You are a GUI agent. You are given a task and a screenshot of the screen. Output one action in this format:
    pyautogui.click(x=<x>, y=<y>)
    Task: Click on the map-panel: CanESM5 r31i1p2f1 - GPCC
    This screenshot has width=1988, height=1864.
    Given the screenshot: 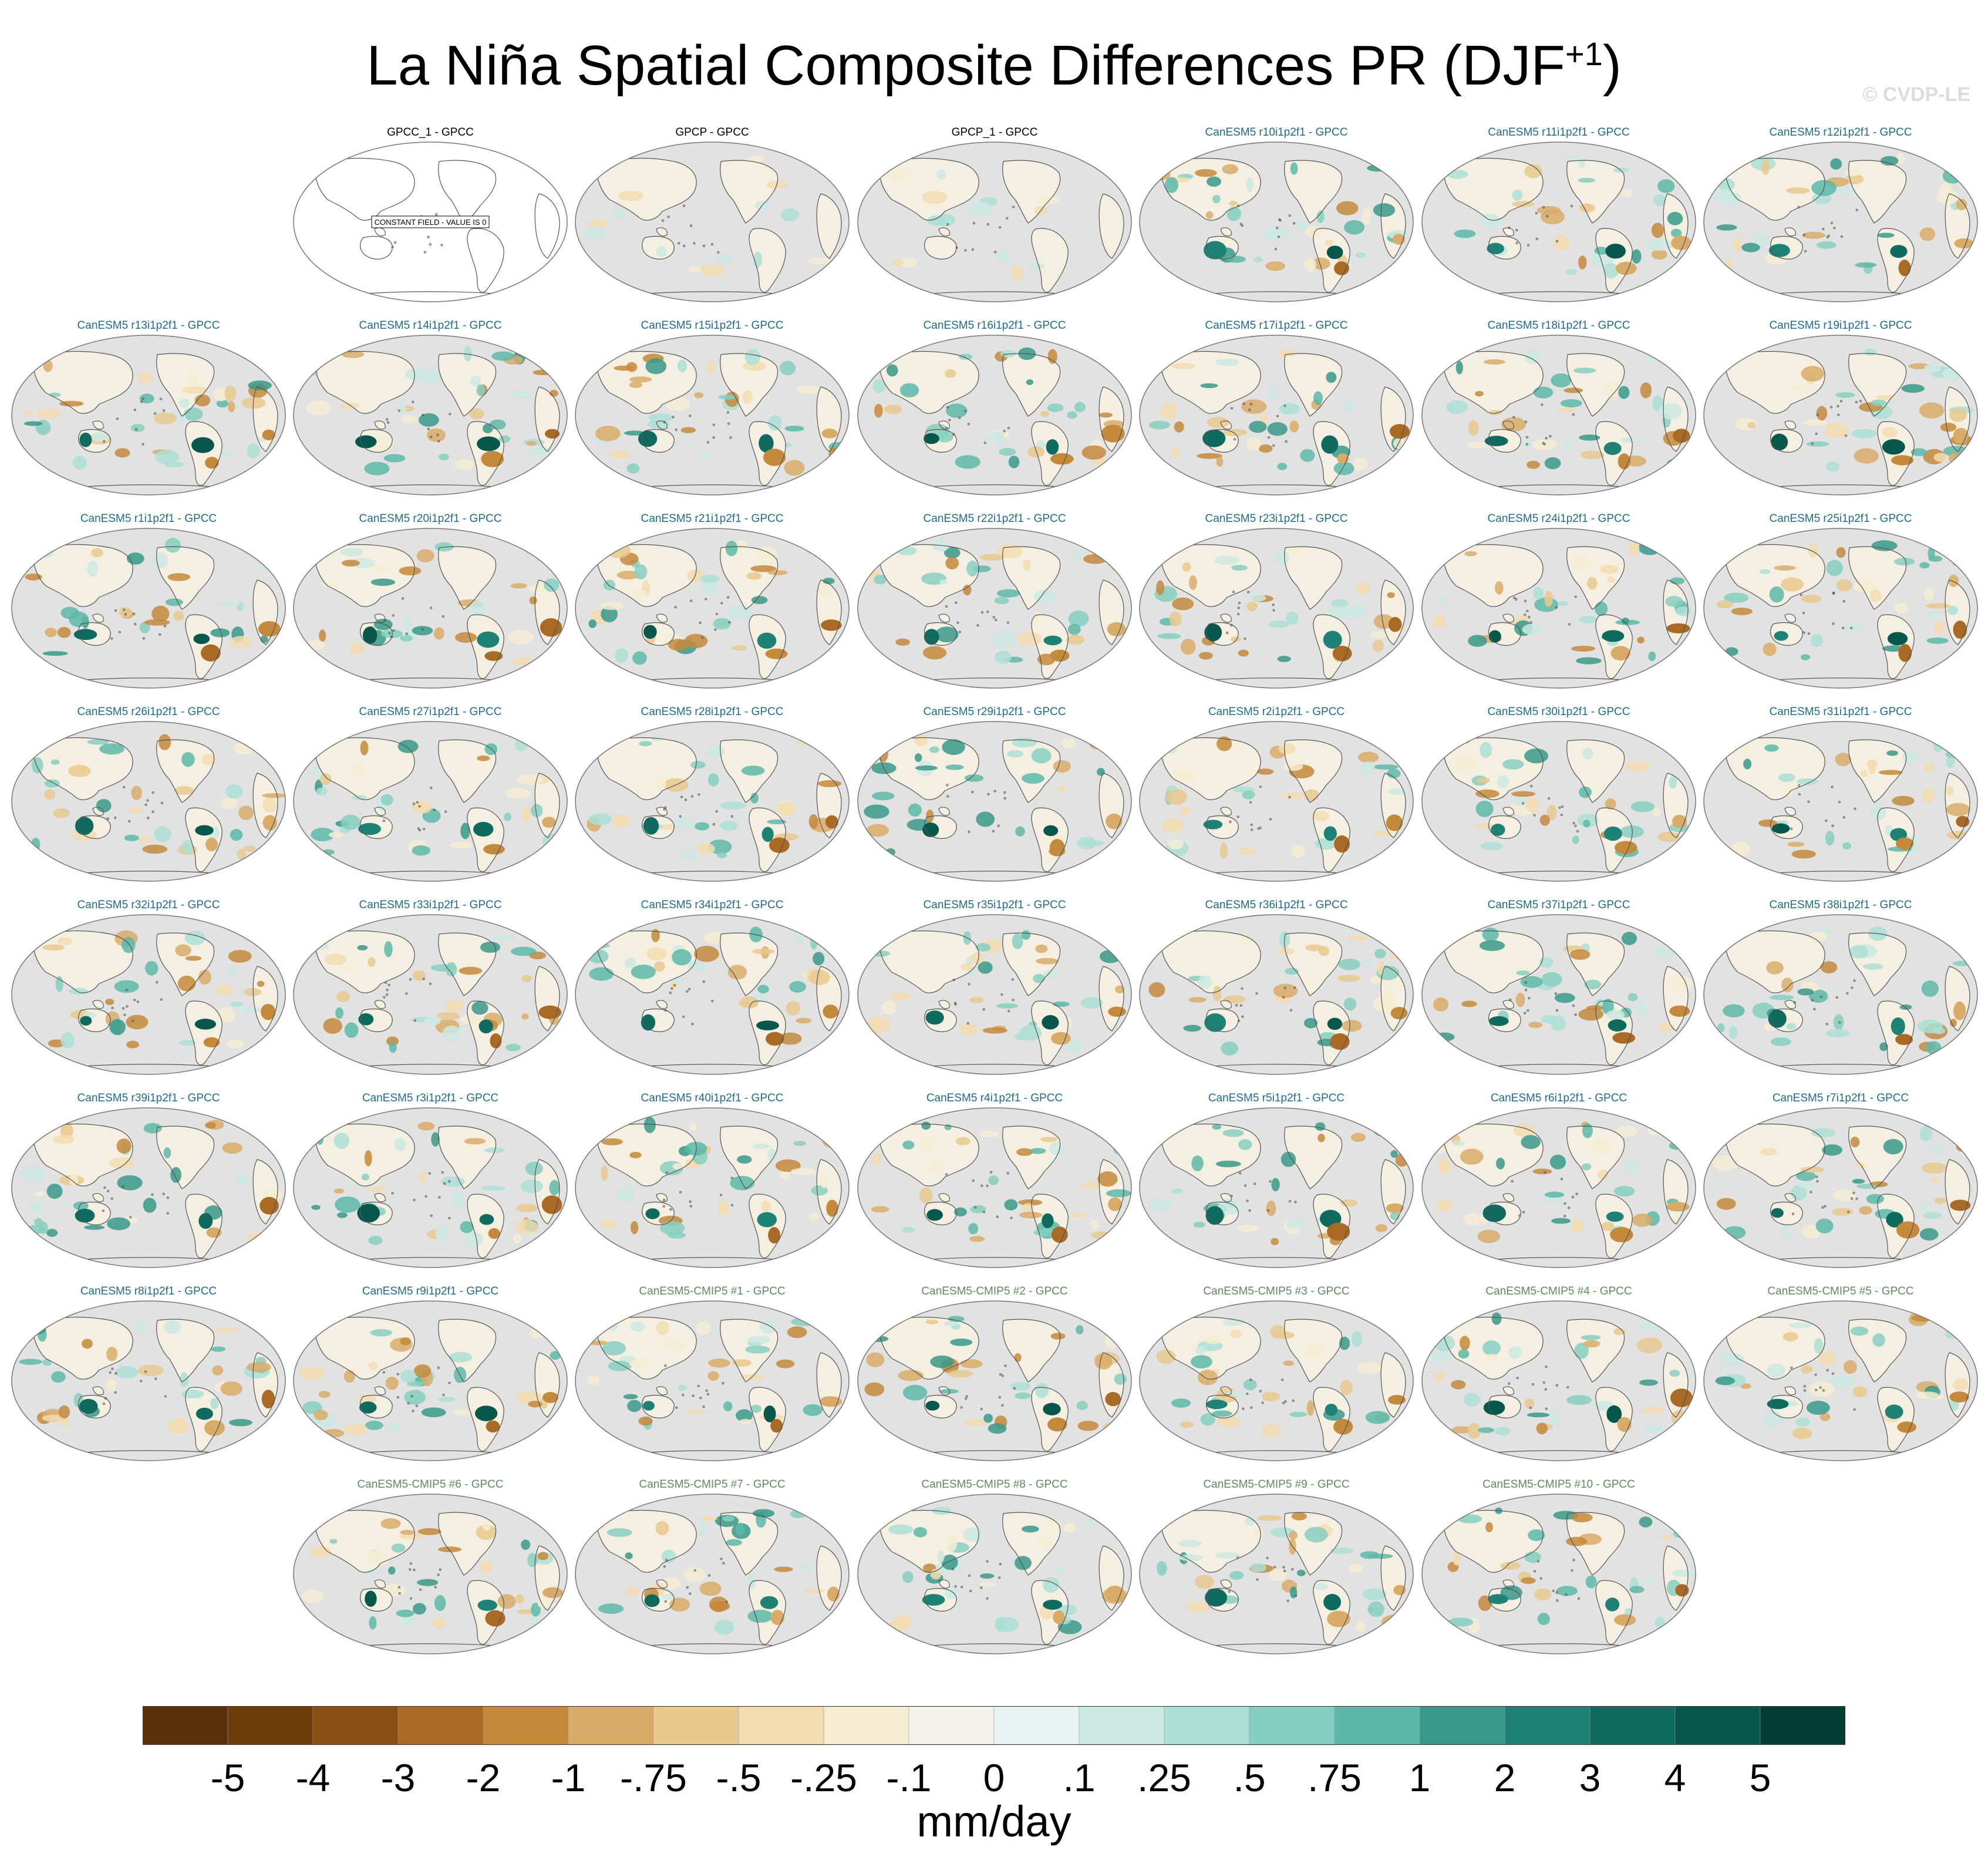 What is the action you would take?
    pyautogui.click(x=1841, y=795)
    